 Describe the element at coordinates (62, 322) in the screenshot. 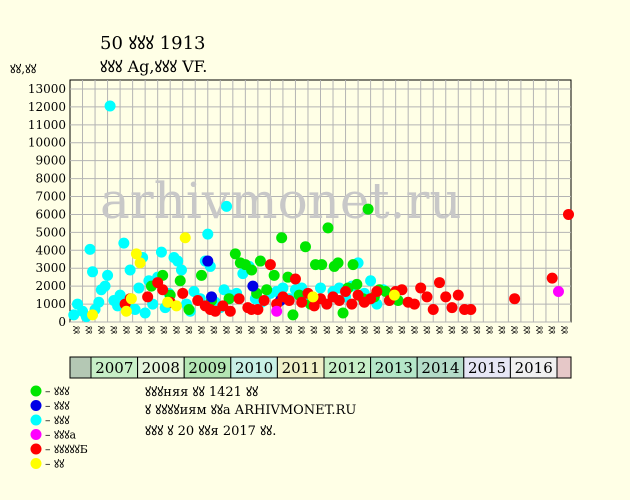

I see `y-tick-label: 0` at that location.